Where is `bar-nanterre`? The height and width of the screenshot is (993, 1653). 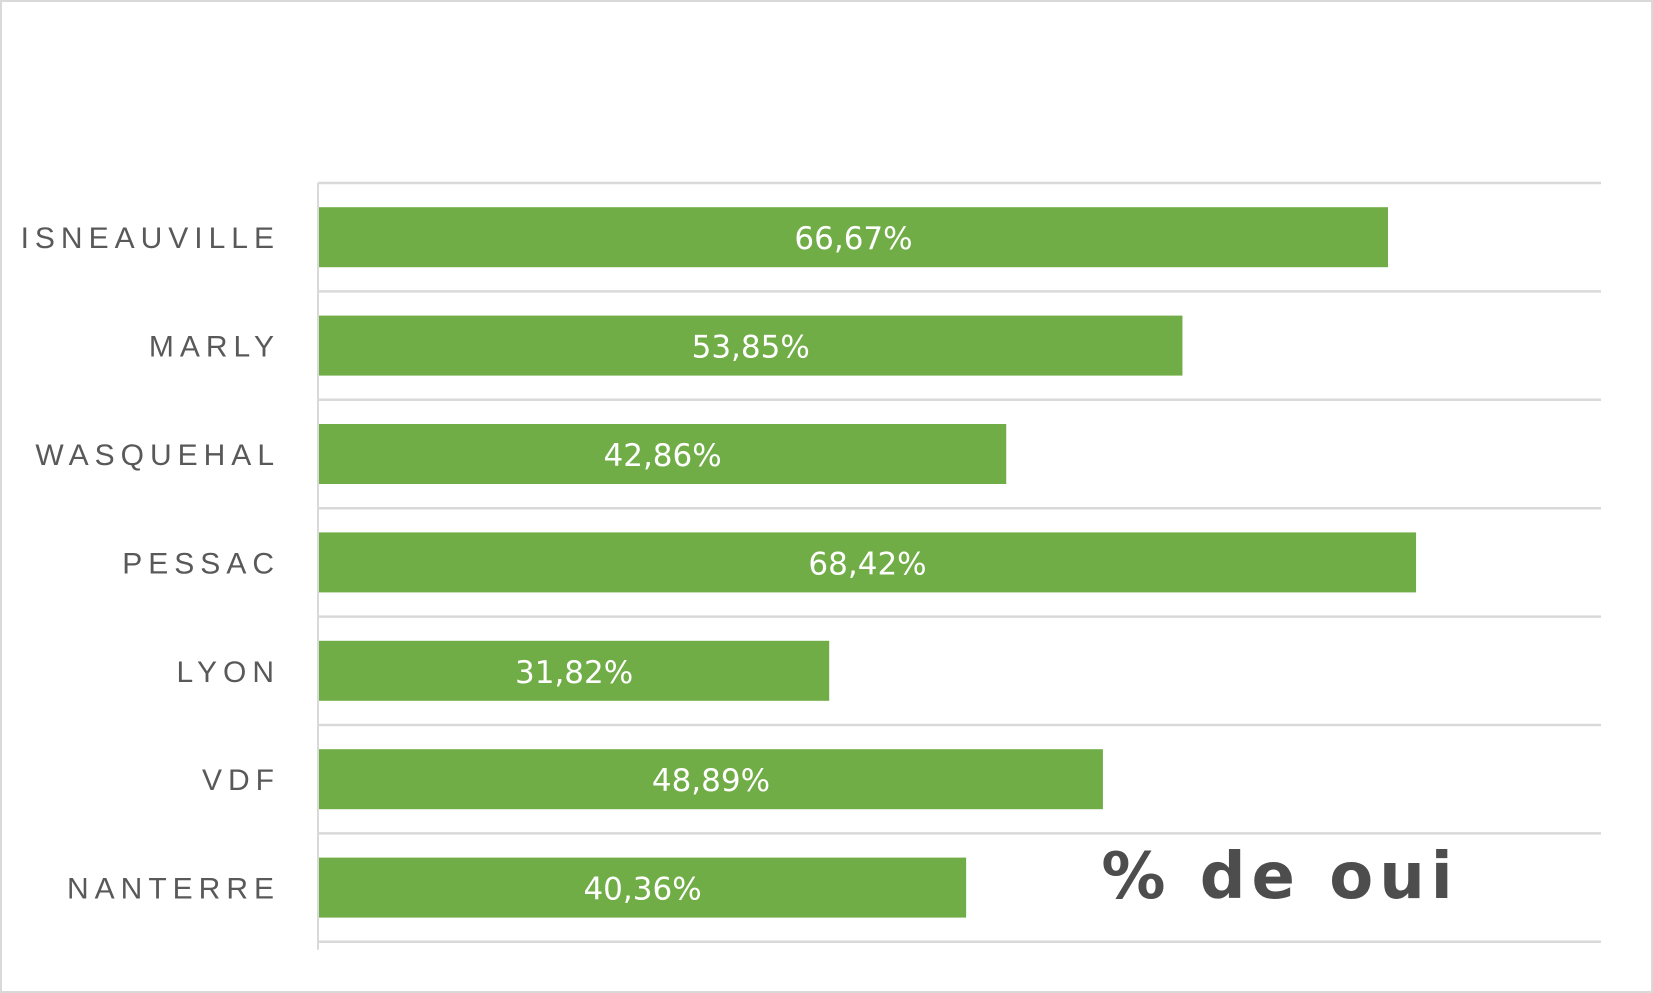
bar-nanterre is located at coordinates (643, 887).